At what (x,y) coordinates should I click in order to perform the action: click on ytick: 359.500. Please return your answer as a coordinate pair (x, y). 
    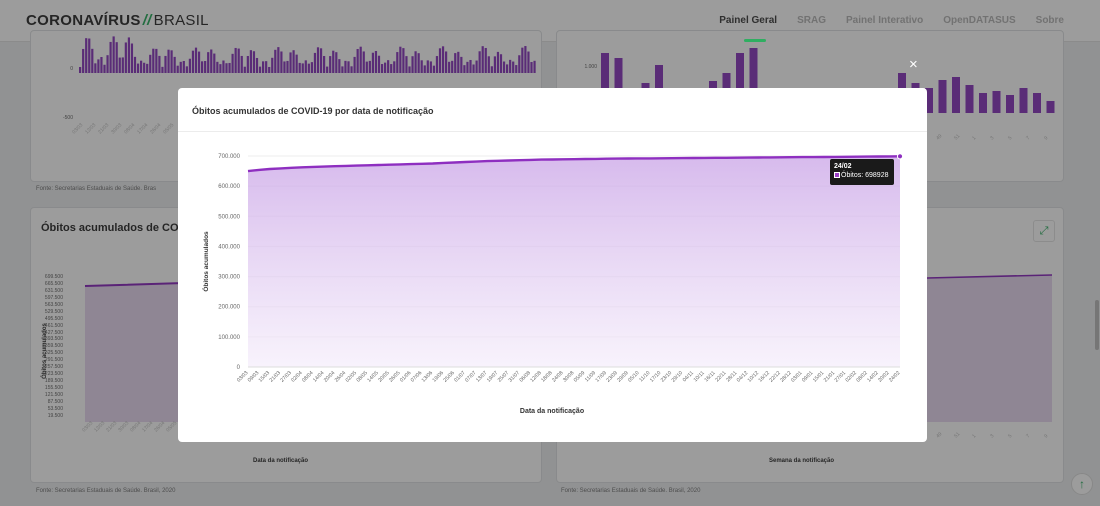
    Looking at the image, I should click on (53, 346).